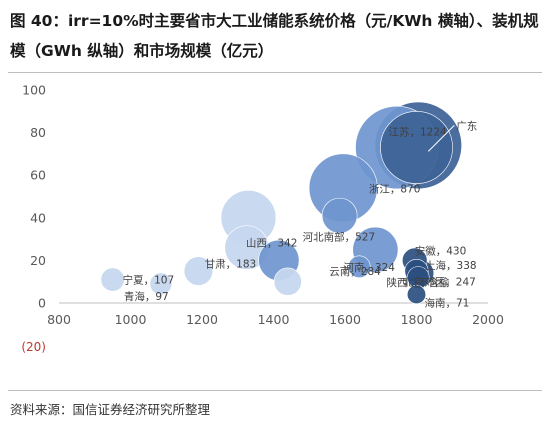 The image size is (550, 431). I want to click on point-label: 广东, so click(466, 125).